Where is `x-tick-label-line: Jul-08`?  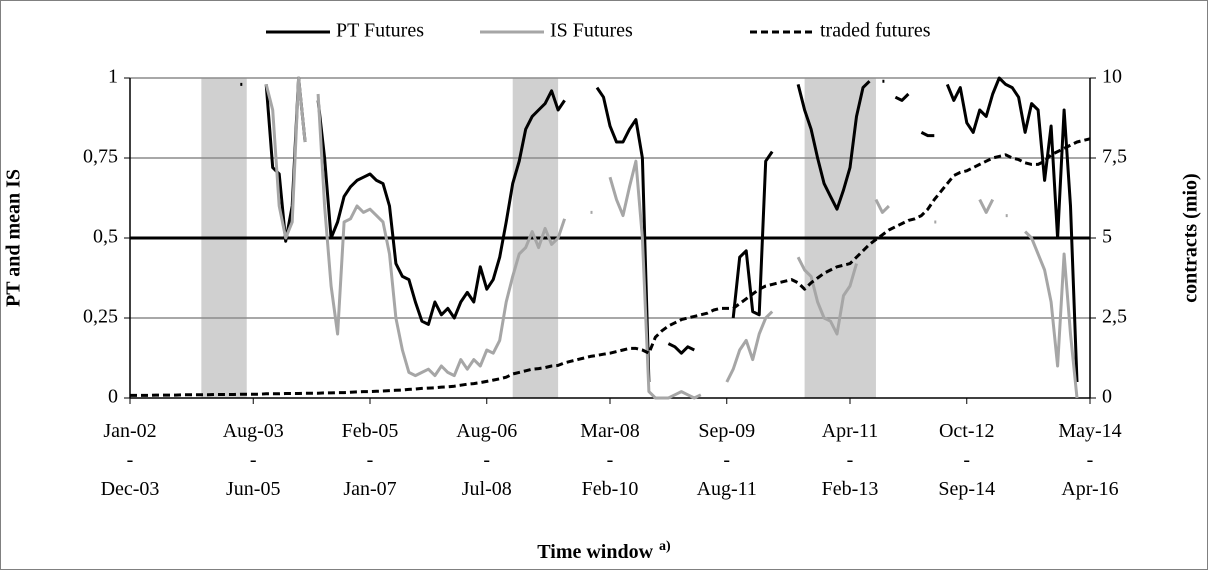 x-tick-label-line: Jul-08 is located at coordinates (487, 489).